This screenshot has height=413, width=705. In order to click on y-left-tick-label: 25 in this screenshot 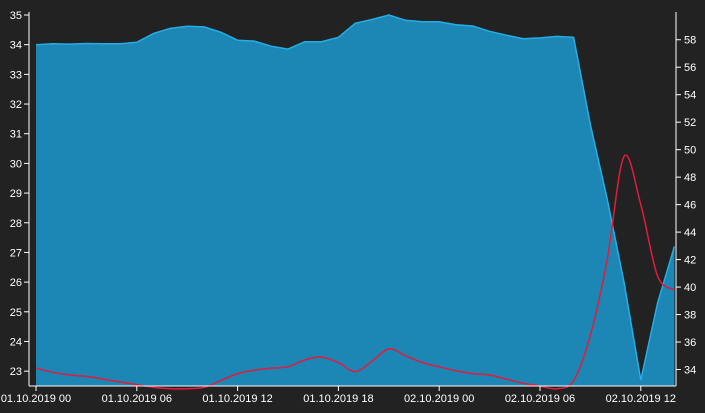, I will do `click(16, 313)`.